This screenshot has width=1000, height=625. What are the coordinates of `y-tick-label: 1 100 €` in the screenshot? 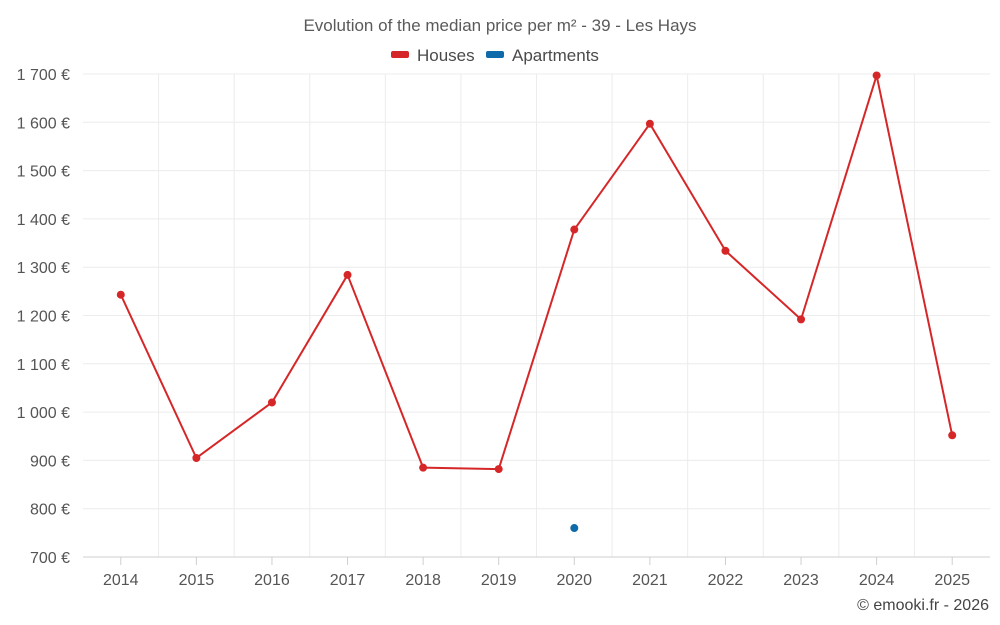 It's located at (43, 365).